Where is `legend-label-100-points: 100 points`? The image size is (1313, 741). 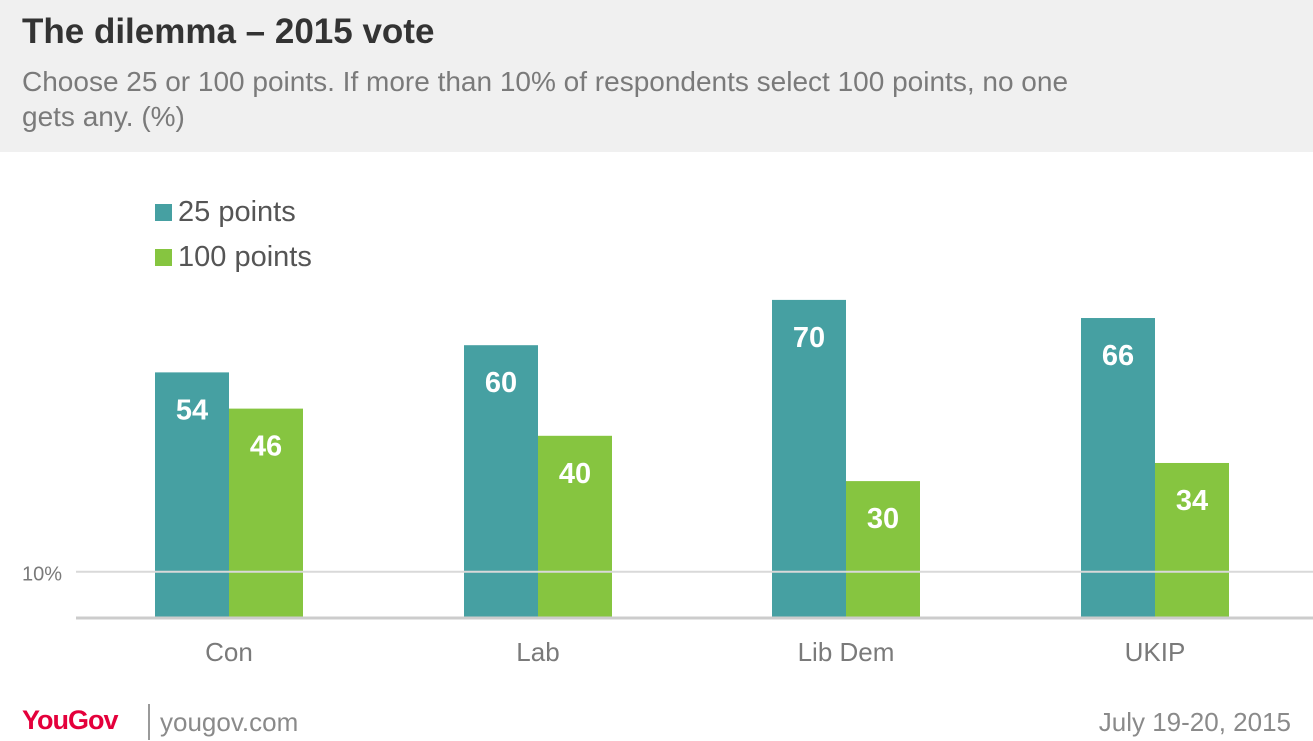
legend-label-100-points: 100 points is located at coordinates (245, 257).